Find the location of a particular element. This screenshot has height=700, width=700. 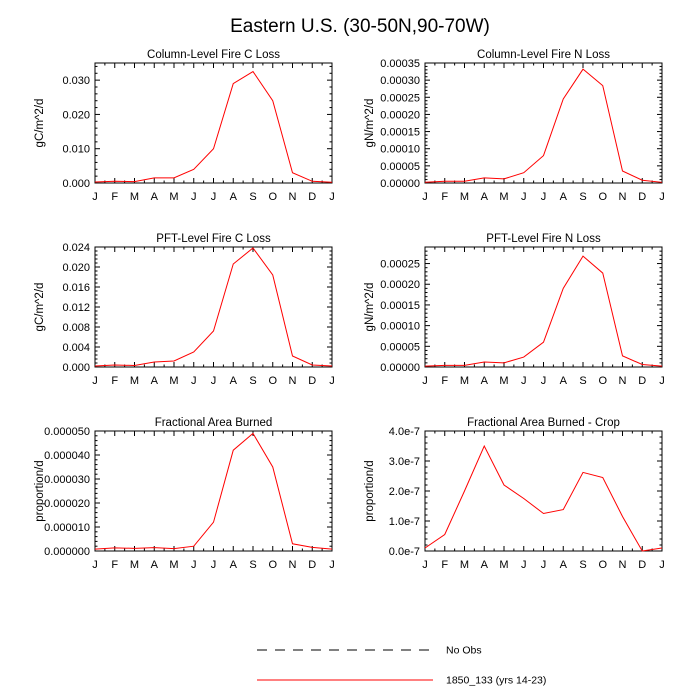

y-tick-label: 0.00025 is located at coordinates (400, 98).